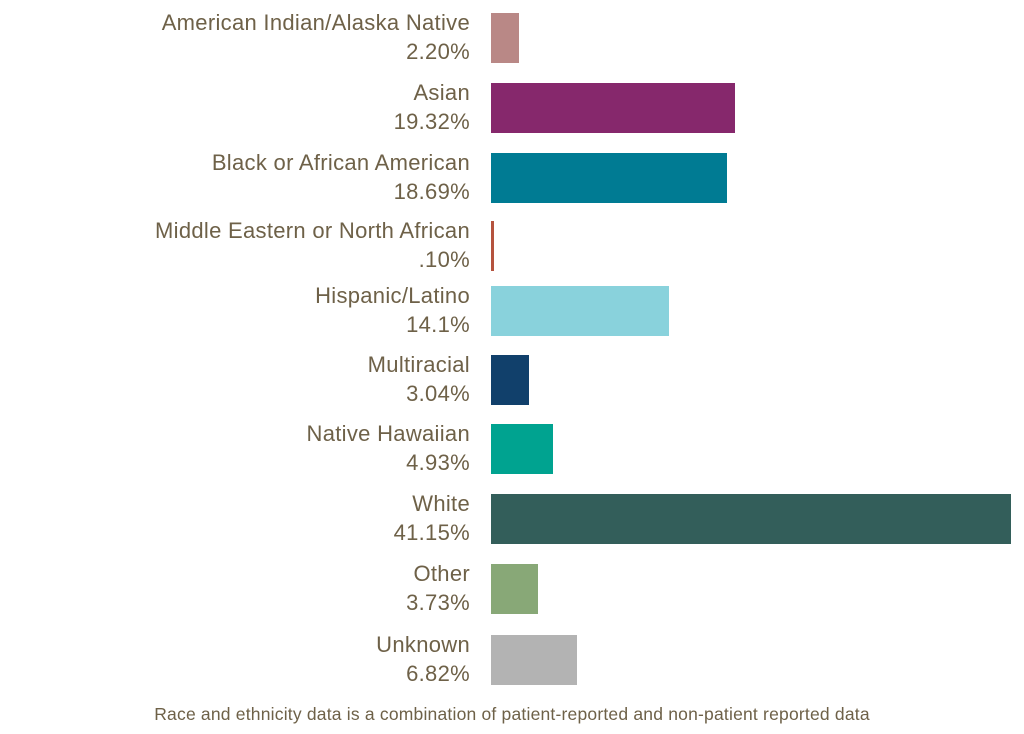 The height and width of the screenshot is (734, 1024). I want to click on category-name: American Indian/Alaska Native, so click(315, 22).